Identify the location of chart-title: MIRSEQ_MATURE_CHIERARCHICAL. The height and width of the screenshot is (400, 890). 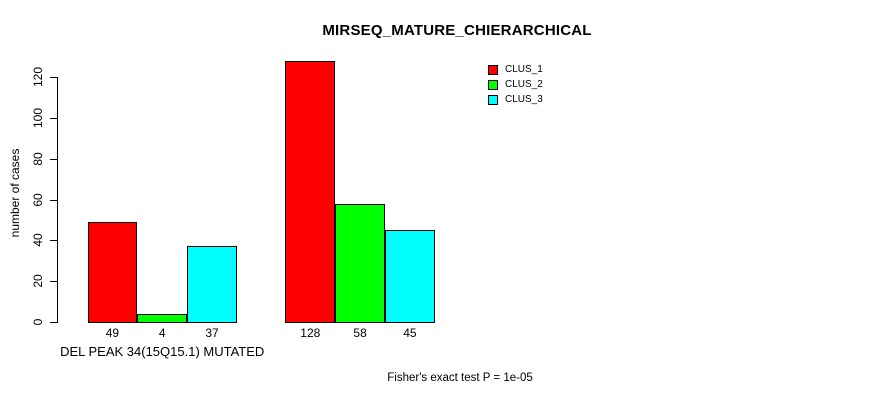
(457, 30).